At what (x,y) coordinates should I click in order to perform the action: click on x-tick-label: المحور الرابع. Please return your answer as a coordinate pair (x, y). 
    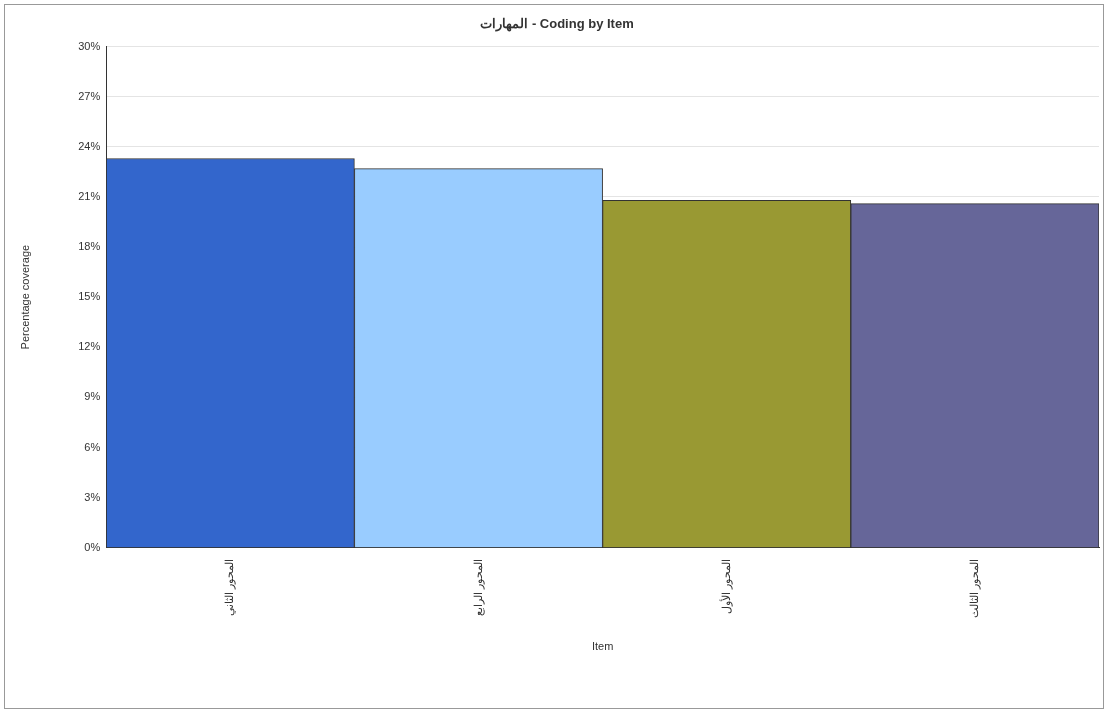
    Looking at the image, I should click on (478, 587).